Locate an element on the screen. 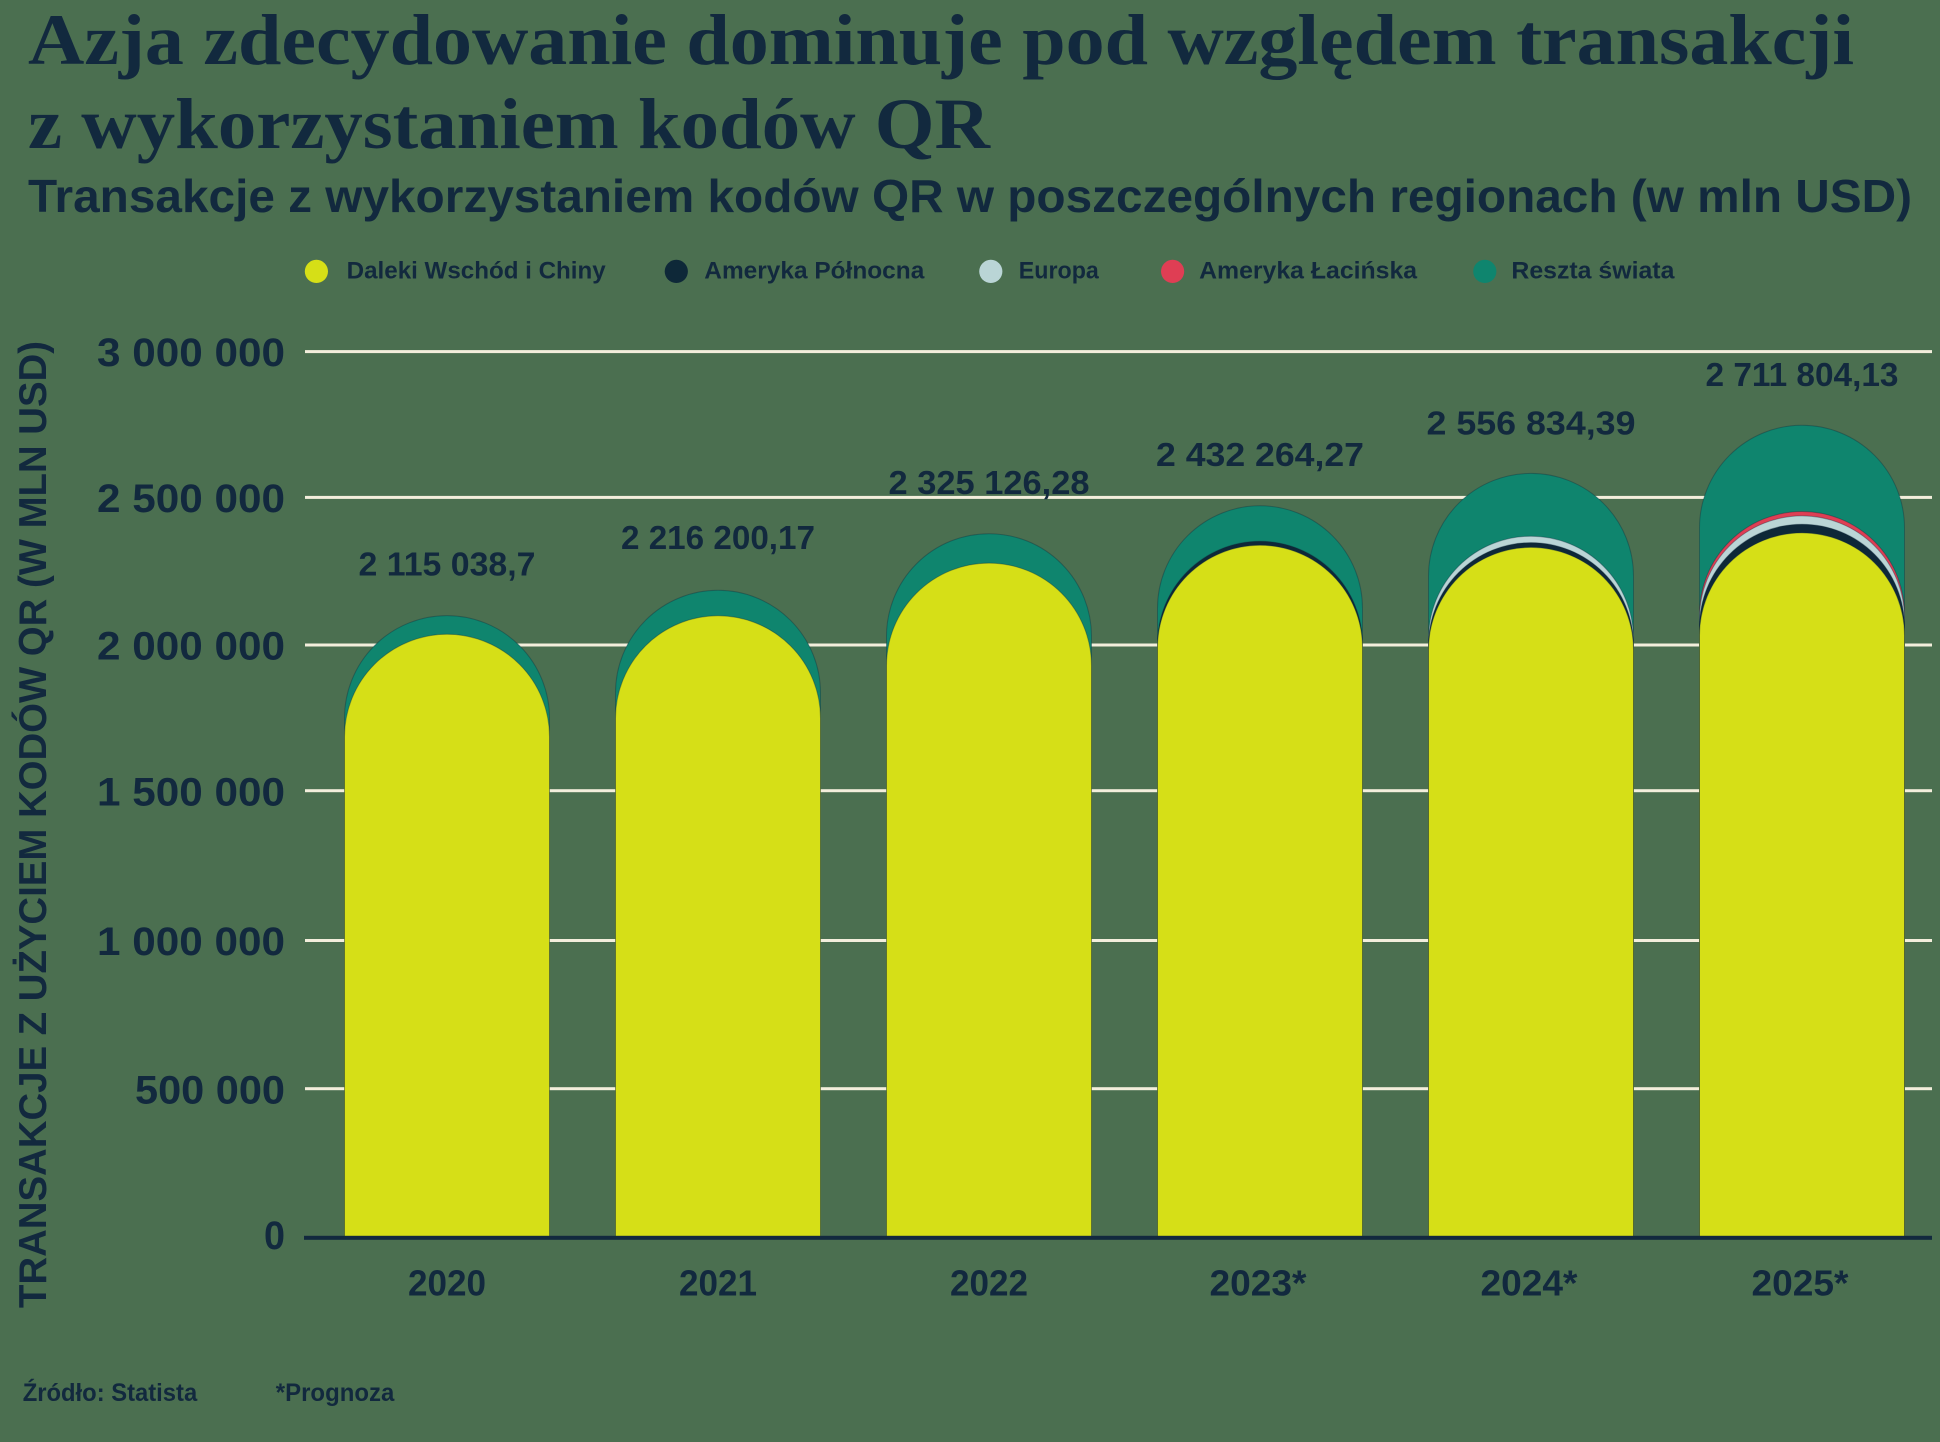 The height and width of the screenshot is (1442, 1940). svg-text: Ameryka Północna is located at coordinates (814, 270).